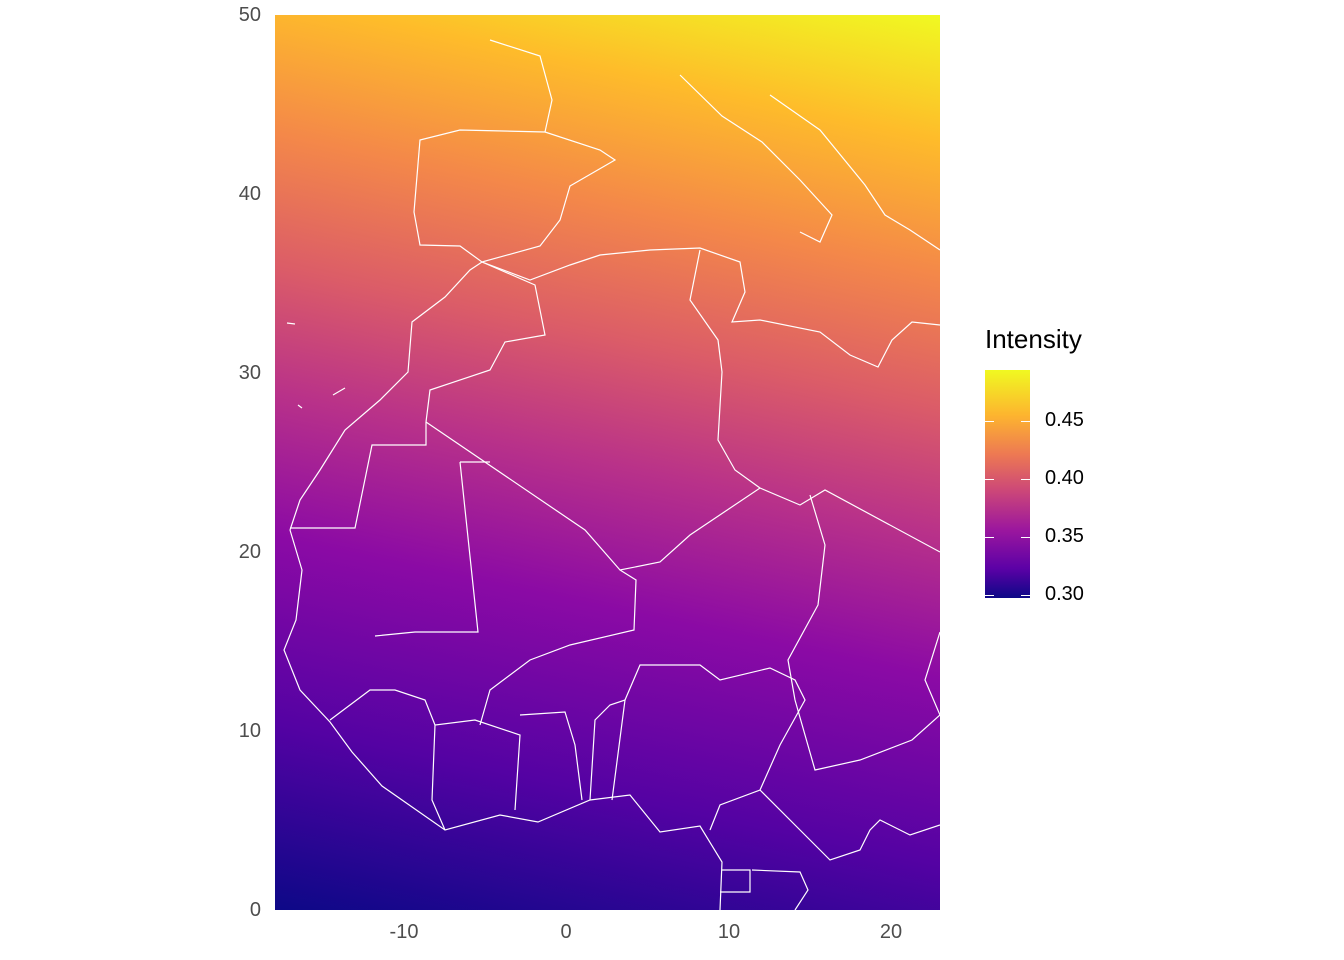 Image resolution: width=1344 pixels, height=960 pixels. Describe the element at coordinates (614, 389) in the screenshot. I see `north-africa-coast` at that location.